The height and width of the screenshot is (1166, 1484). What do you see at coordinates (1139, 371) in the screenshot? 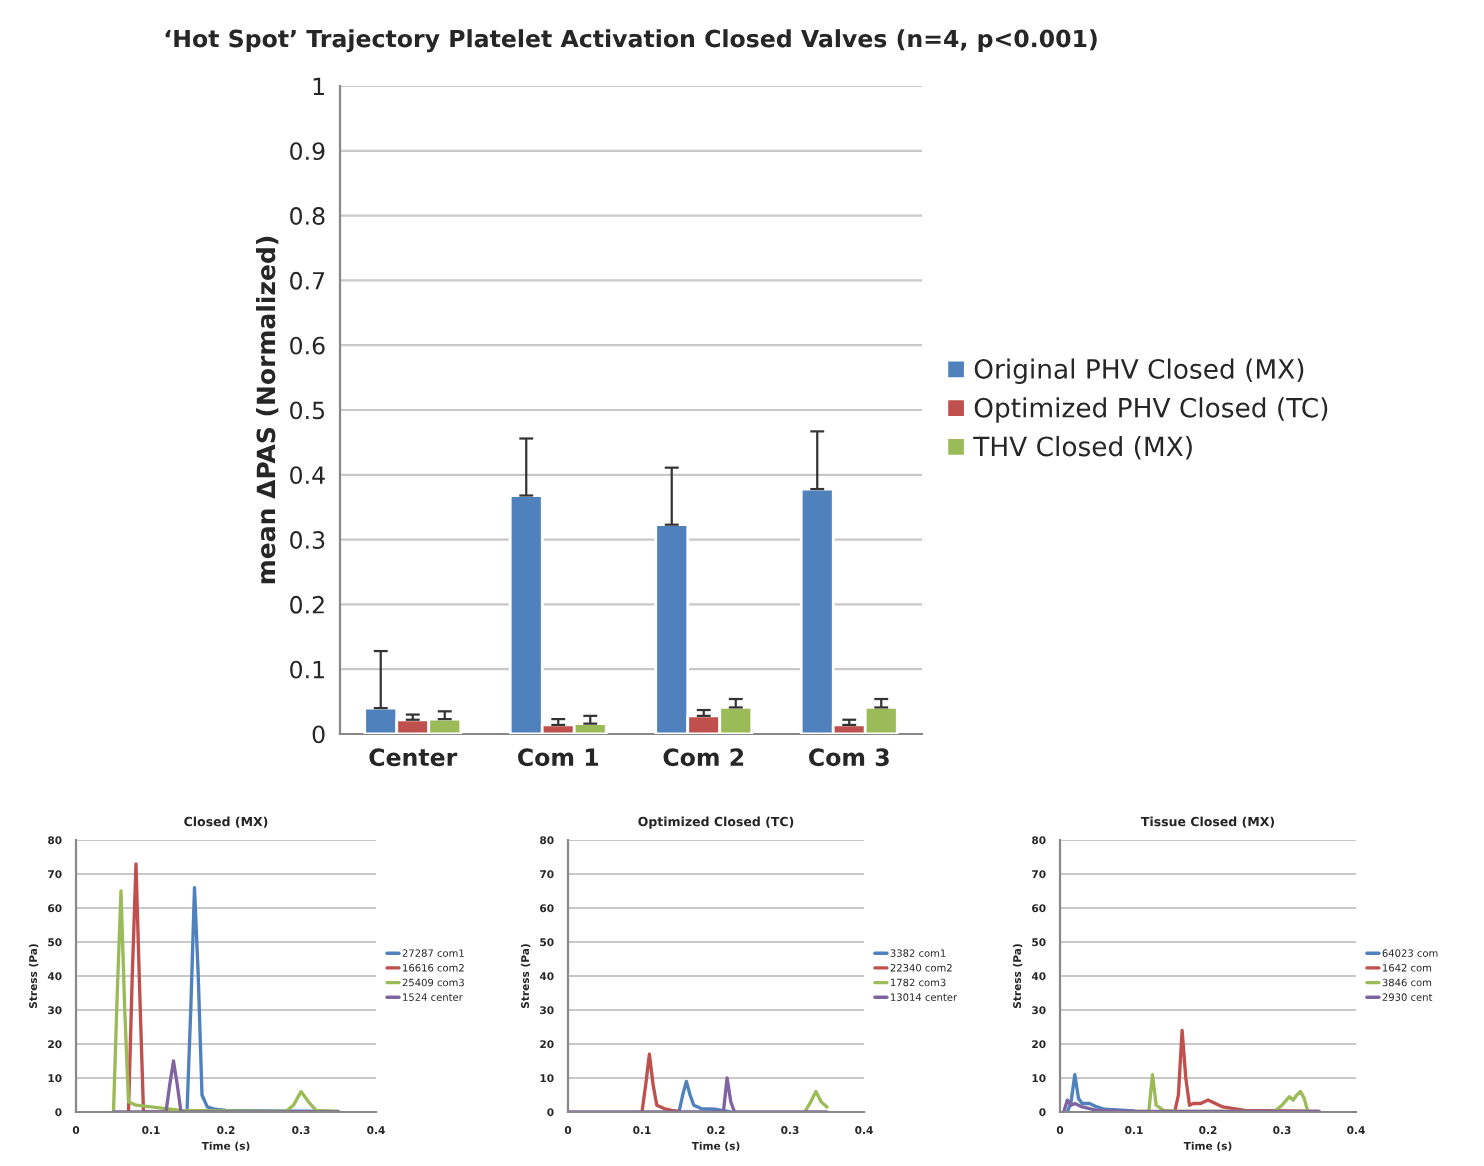
I see `legend-label: Original PHV Closed (MX)` at bounding box center [1139, 371].